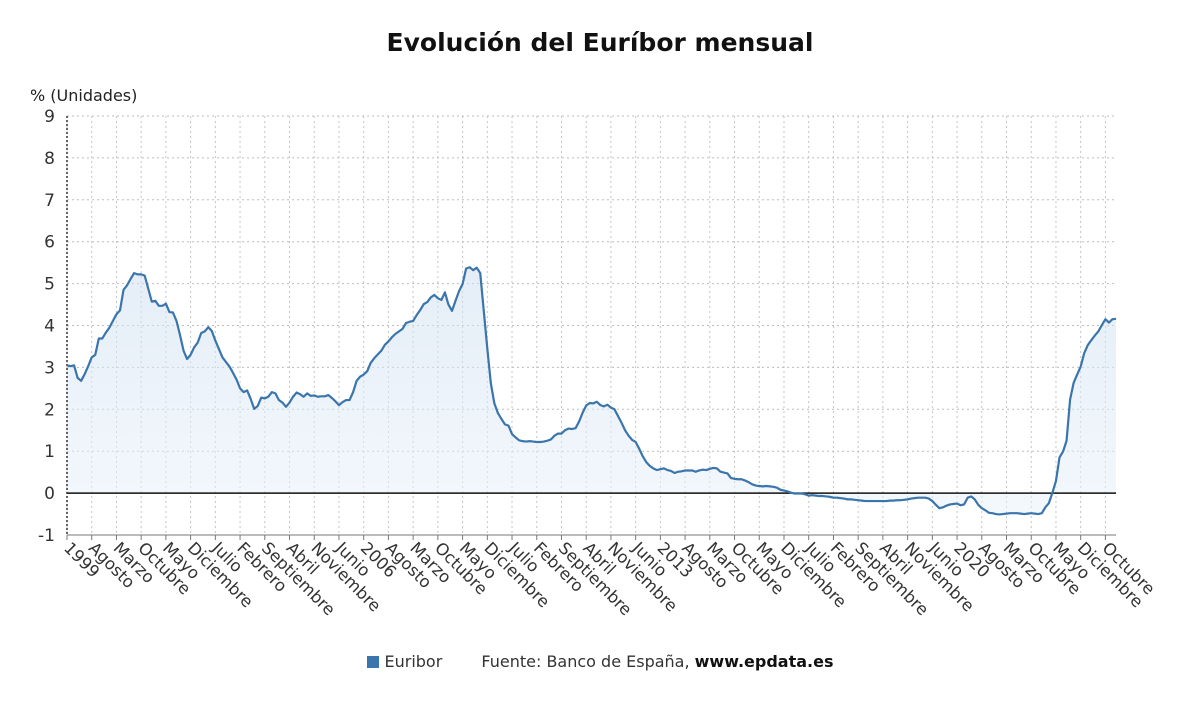 Image resolution: width=1200 pixels, height=705 pixels. I want to click on y-tick-label: 6, so click(49, 243).